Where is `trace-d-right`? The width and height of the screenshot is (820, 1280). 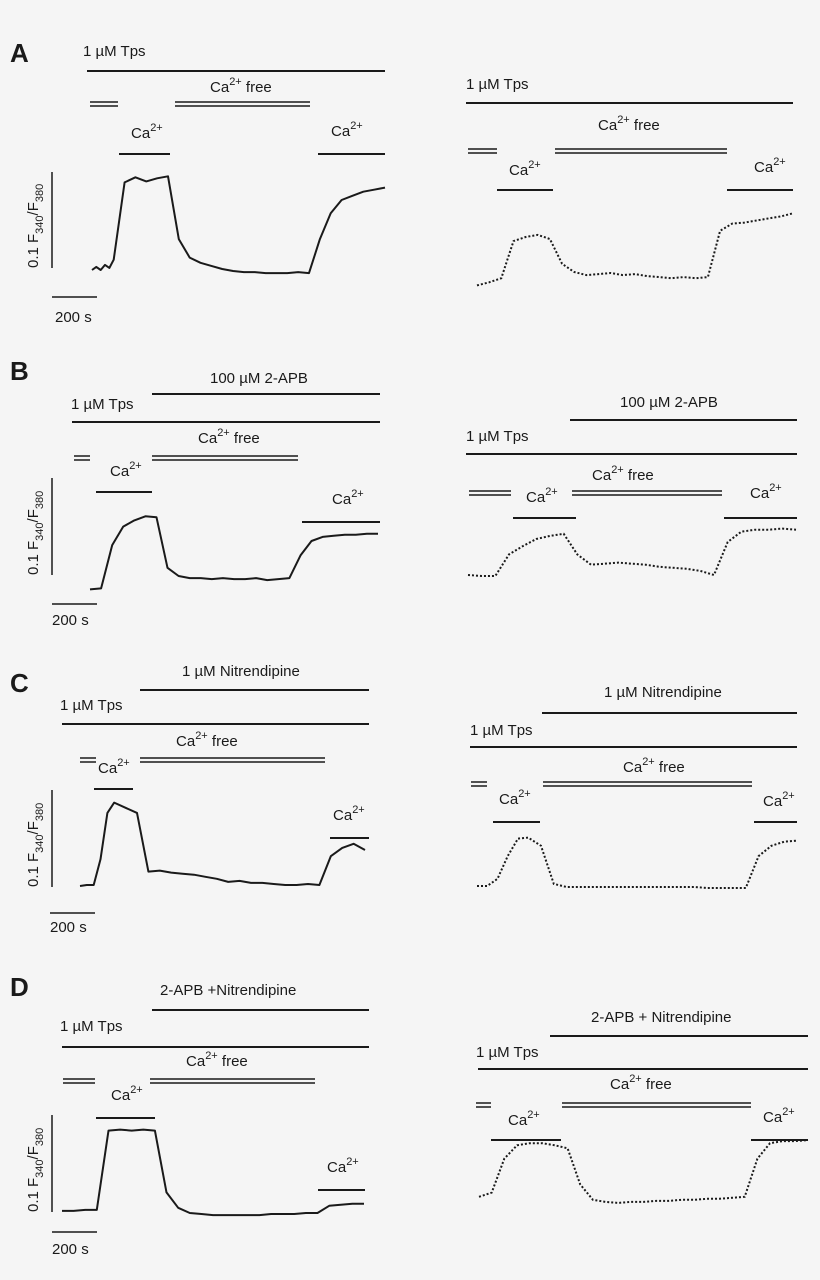 trace-d-right is located at coordinates (643, 1171).